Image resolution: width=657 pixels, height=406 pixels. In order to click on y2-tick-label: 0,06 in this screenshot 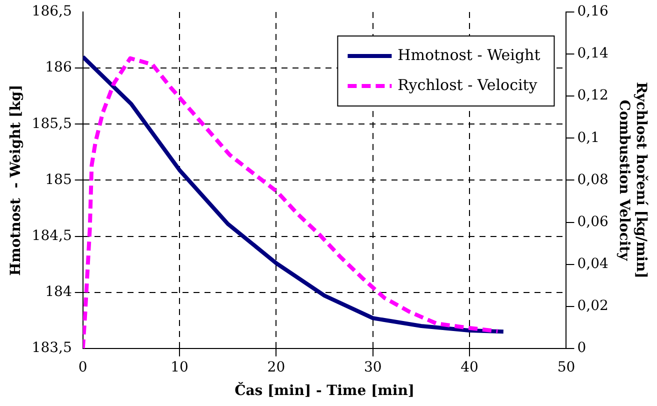, I will do `click(592, 222)`.